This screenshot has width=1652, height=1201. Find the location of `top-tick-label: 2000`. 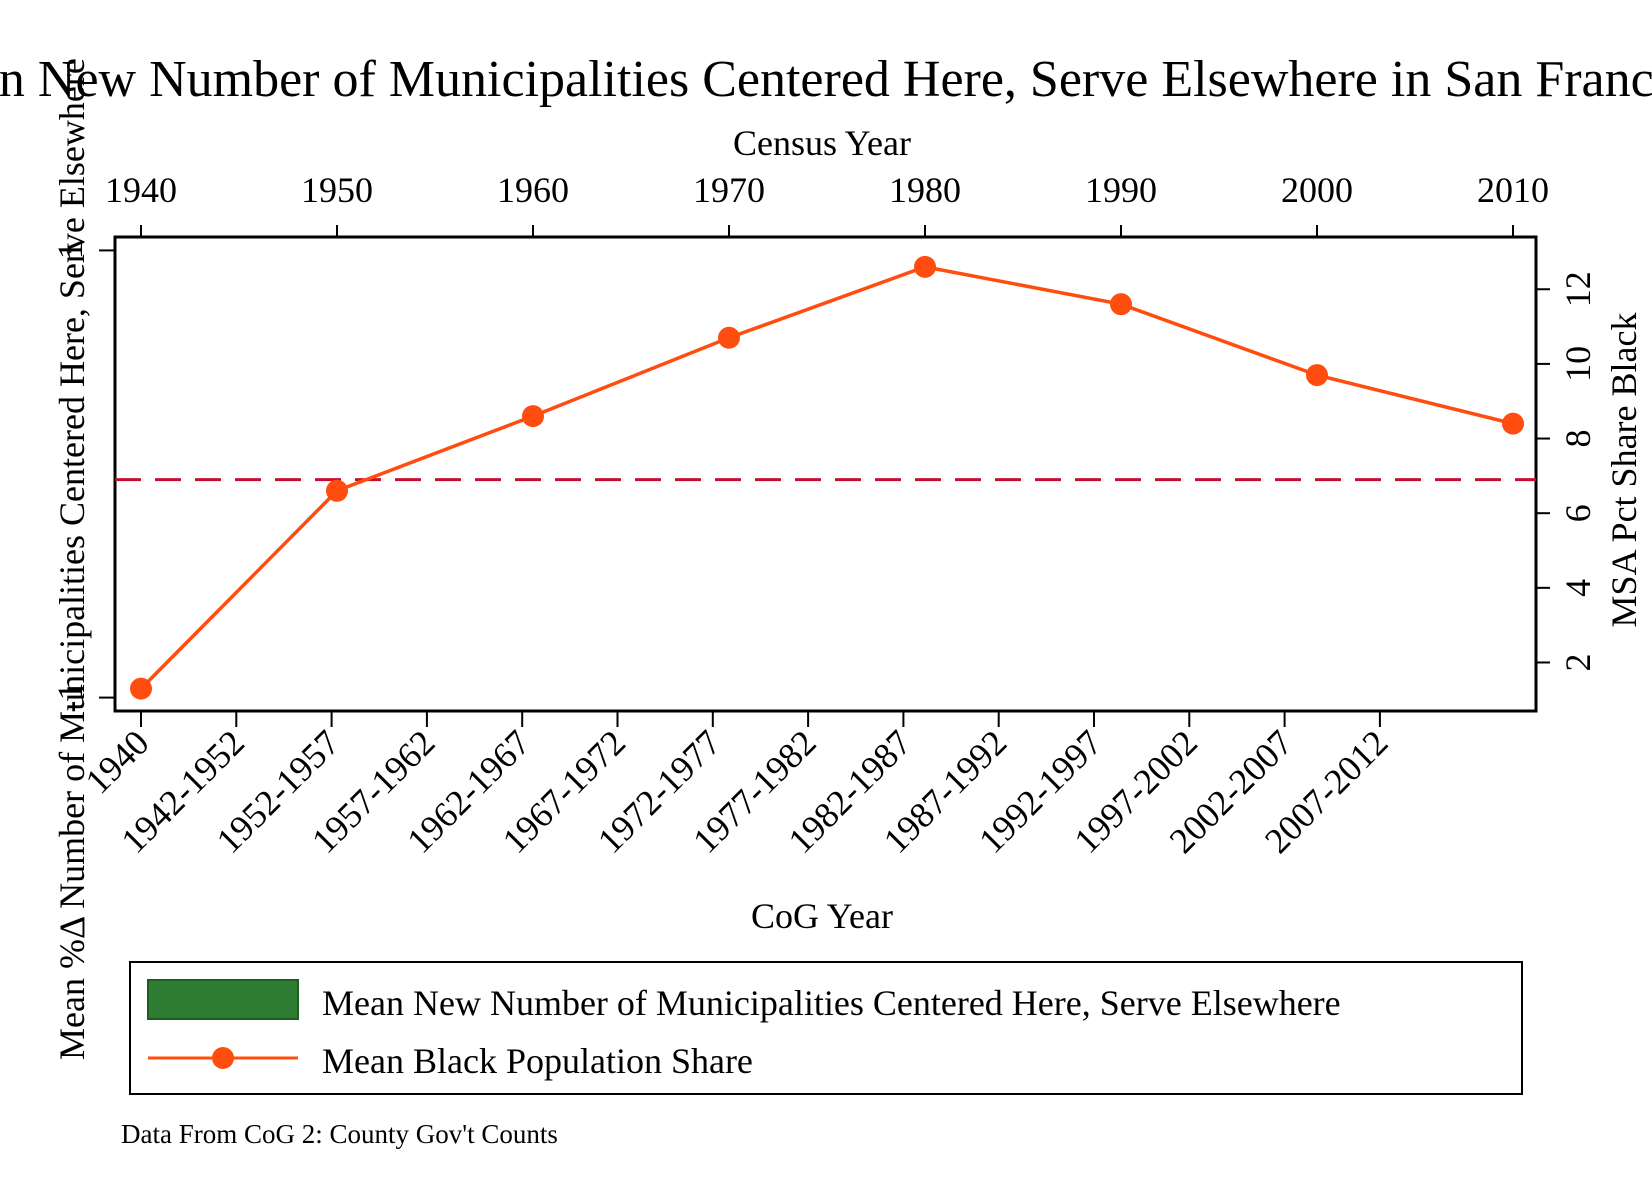

top-tick-label: 2000 is located at coordinates (1317, 190).